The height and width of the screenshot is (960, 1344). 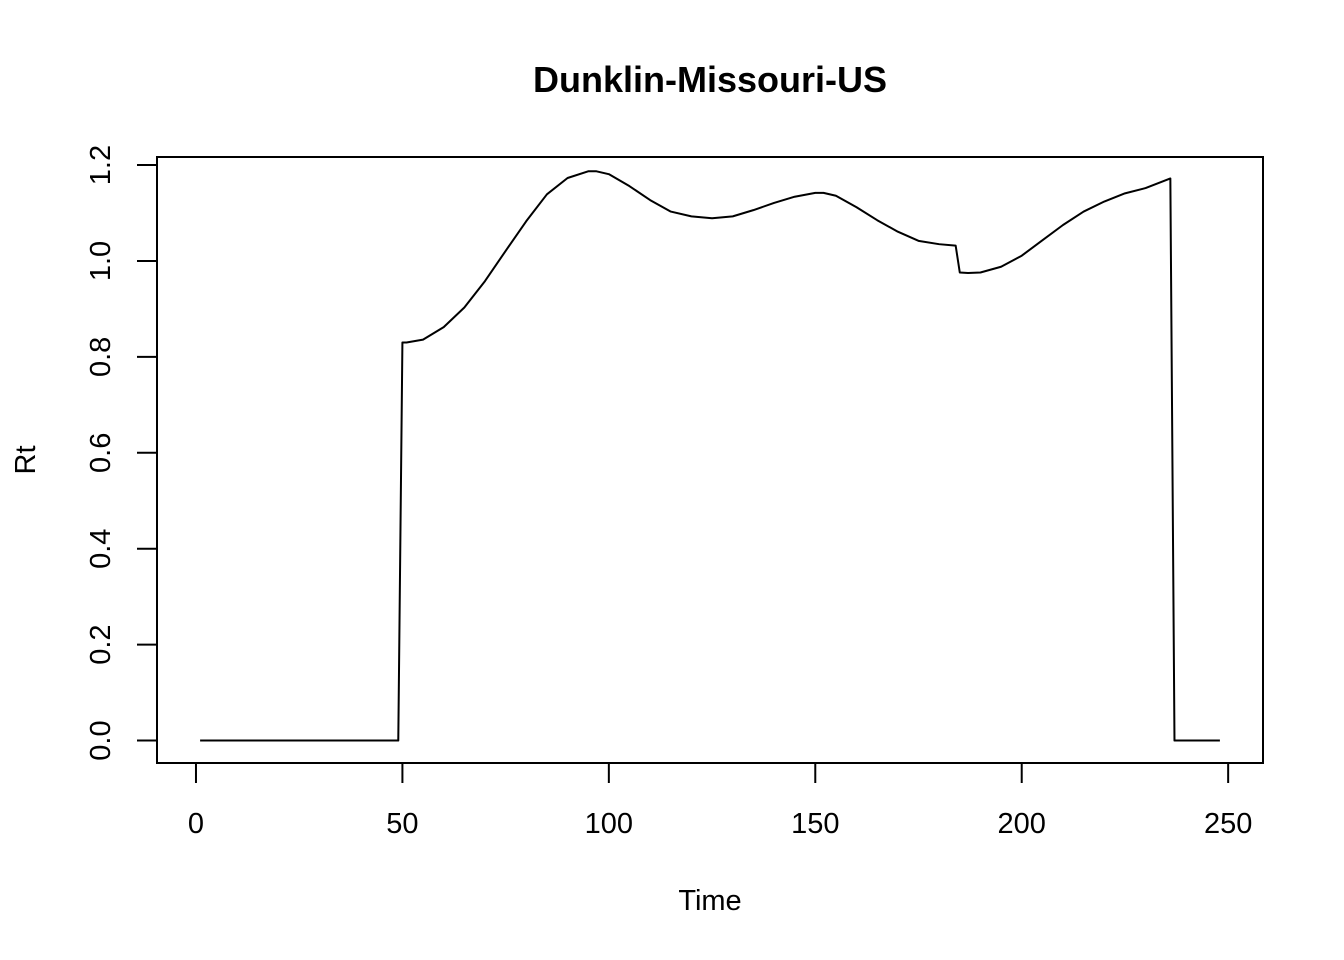 What do you see at coordinates (709, 901) in the screenshot?
I see `x-axis-label: Time` at bounding box center [709, 901].